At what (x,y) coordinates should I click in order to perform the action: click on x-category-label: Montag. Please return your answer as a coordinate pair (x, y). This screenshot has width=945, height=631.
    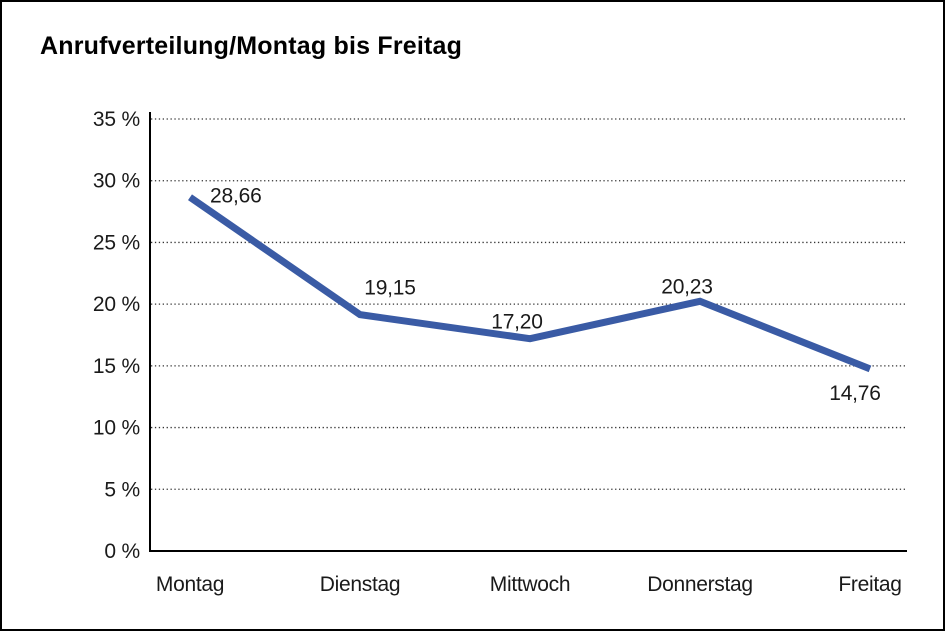
    Looking at the image, I should click on (190, 584).